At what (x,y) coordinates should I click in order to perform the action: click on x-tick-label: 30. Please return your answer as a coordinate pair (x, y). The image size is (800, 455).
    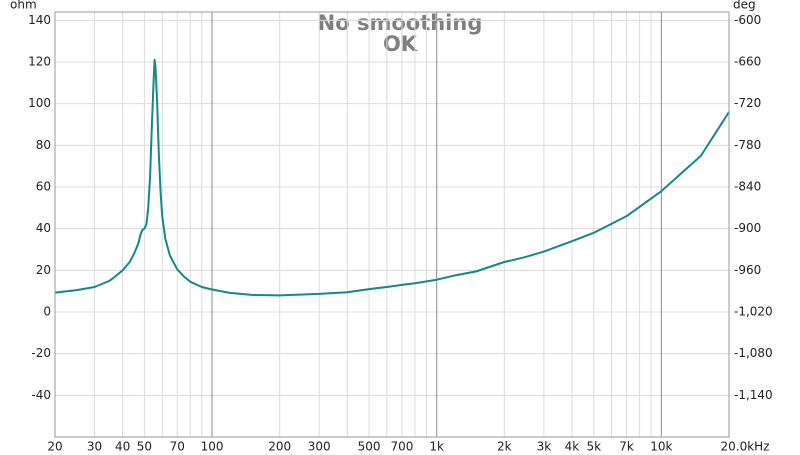
    Looking at the image, I should click on (94, 447).